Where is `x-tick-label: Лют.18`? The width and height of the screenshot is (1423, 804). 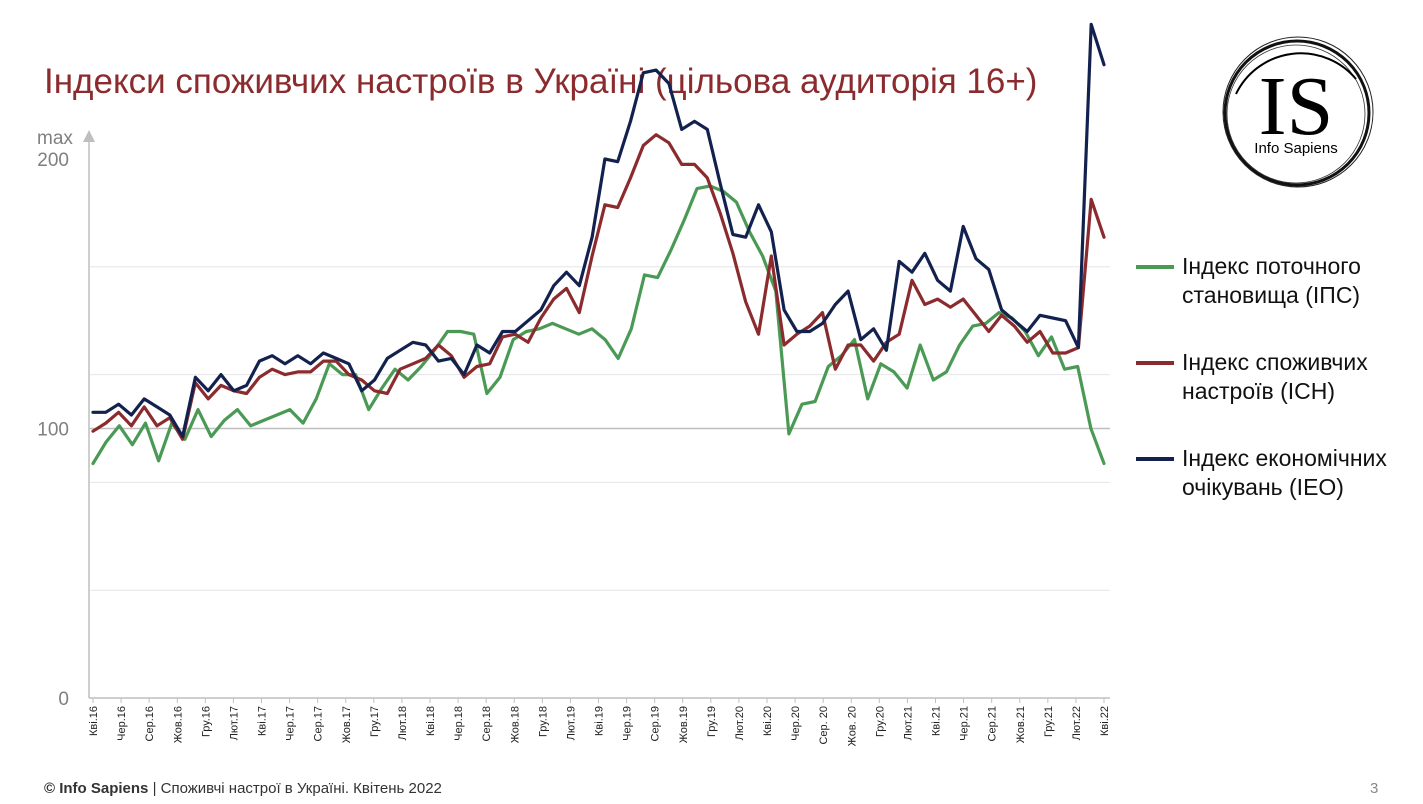 x-tick-label: Лют.18 is located at coordinates (403, 723).